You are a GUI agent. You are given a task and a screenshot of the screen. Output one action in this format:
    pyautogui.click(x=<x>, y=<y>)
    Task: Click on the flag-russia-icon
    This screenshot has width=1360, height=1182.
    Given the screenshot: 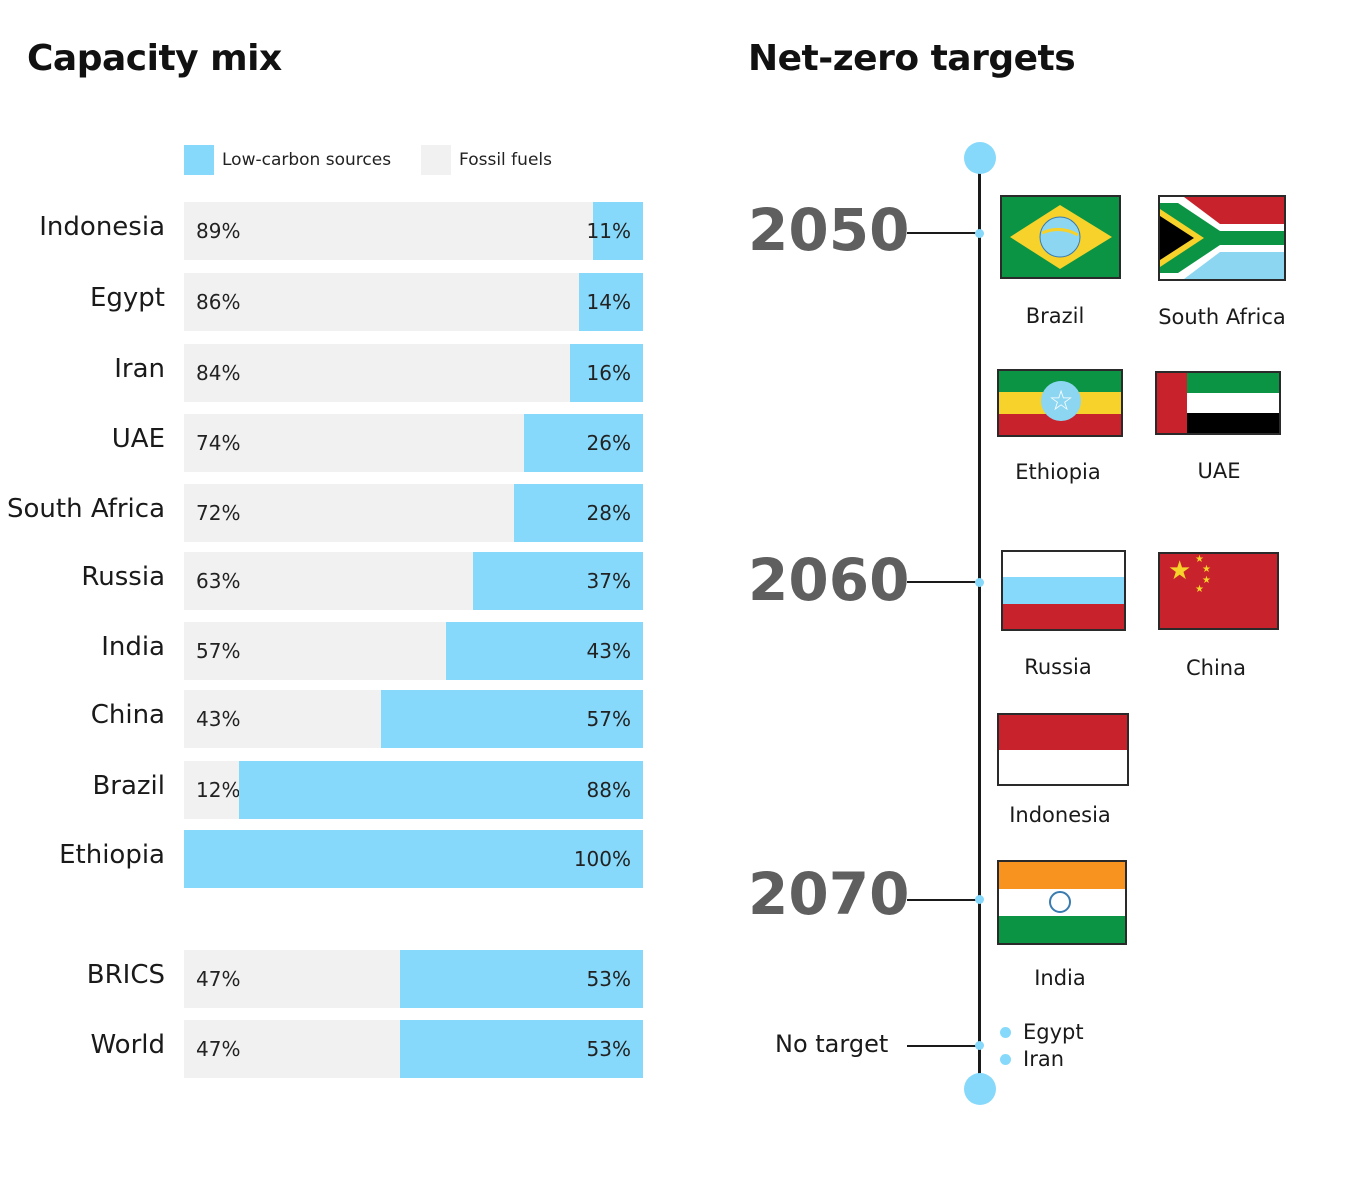 What is the action you would take?
    pyautogui.click(x=1063, y=590)
    